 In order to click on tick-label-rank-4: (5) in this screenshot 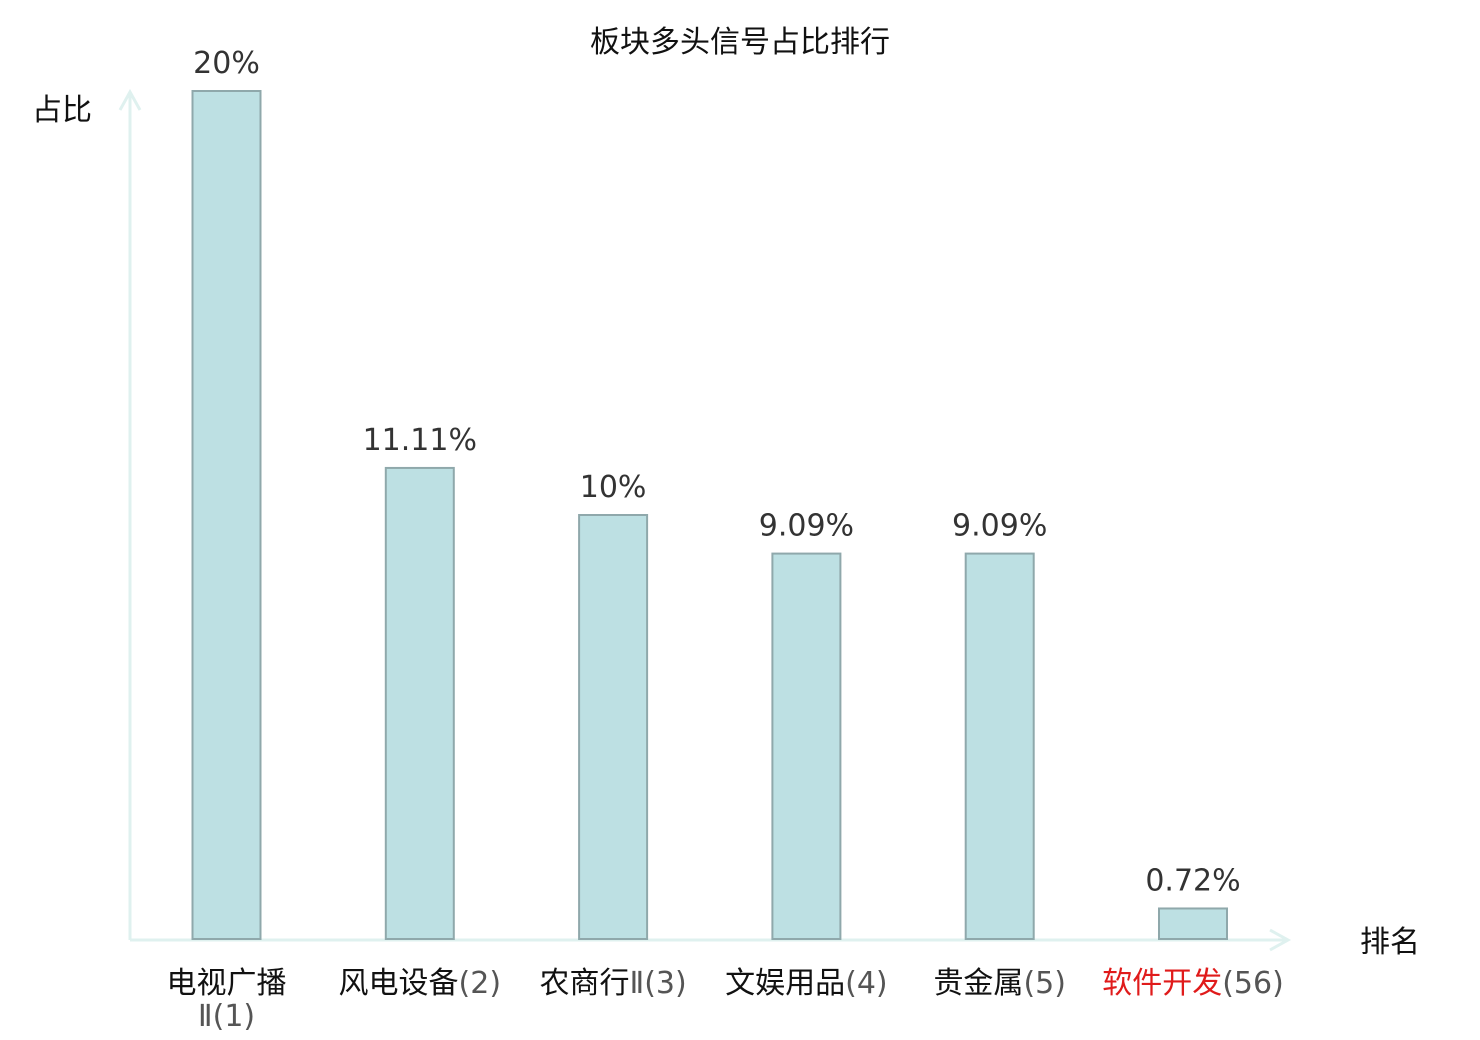, I will do `click(1044, 983)`.